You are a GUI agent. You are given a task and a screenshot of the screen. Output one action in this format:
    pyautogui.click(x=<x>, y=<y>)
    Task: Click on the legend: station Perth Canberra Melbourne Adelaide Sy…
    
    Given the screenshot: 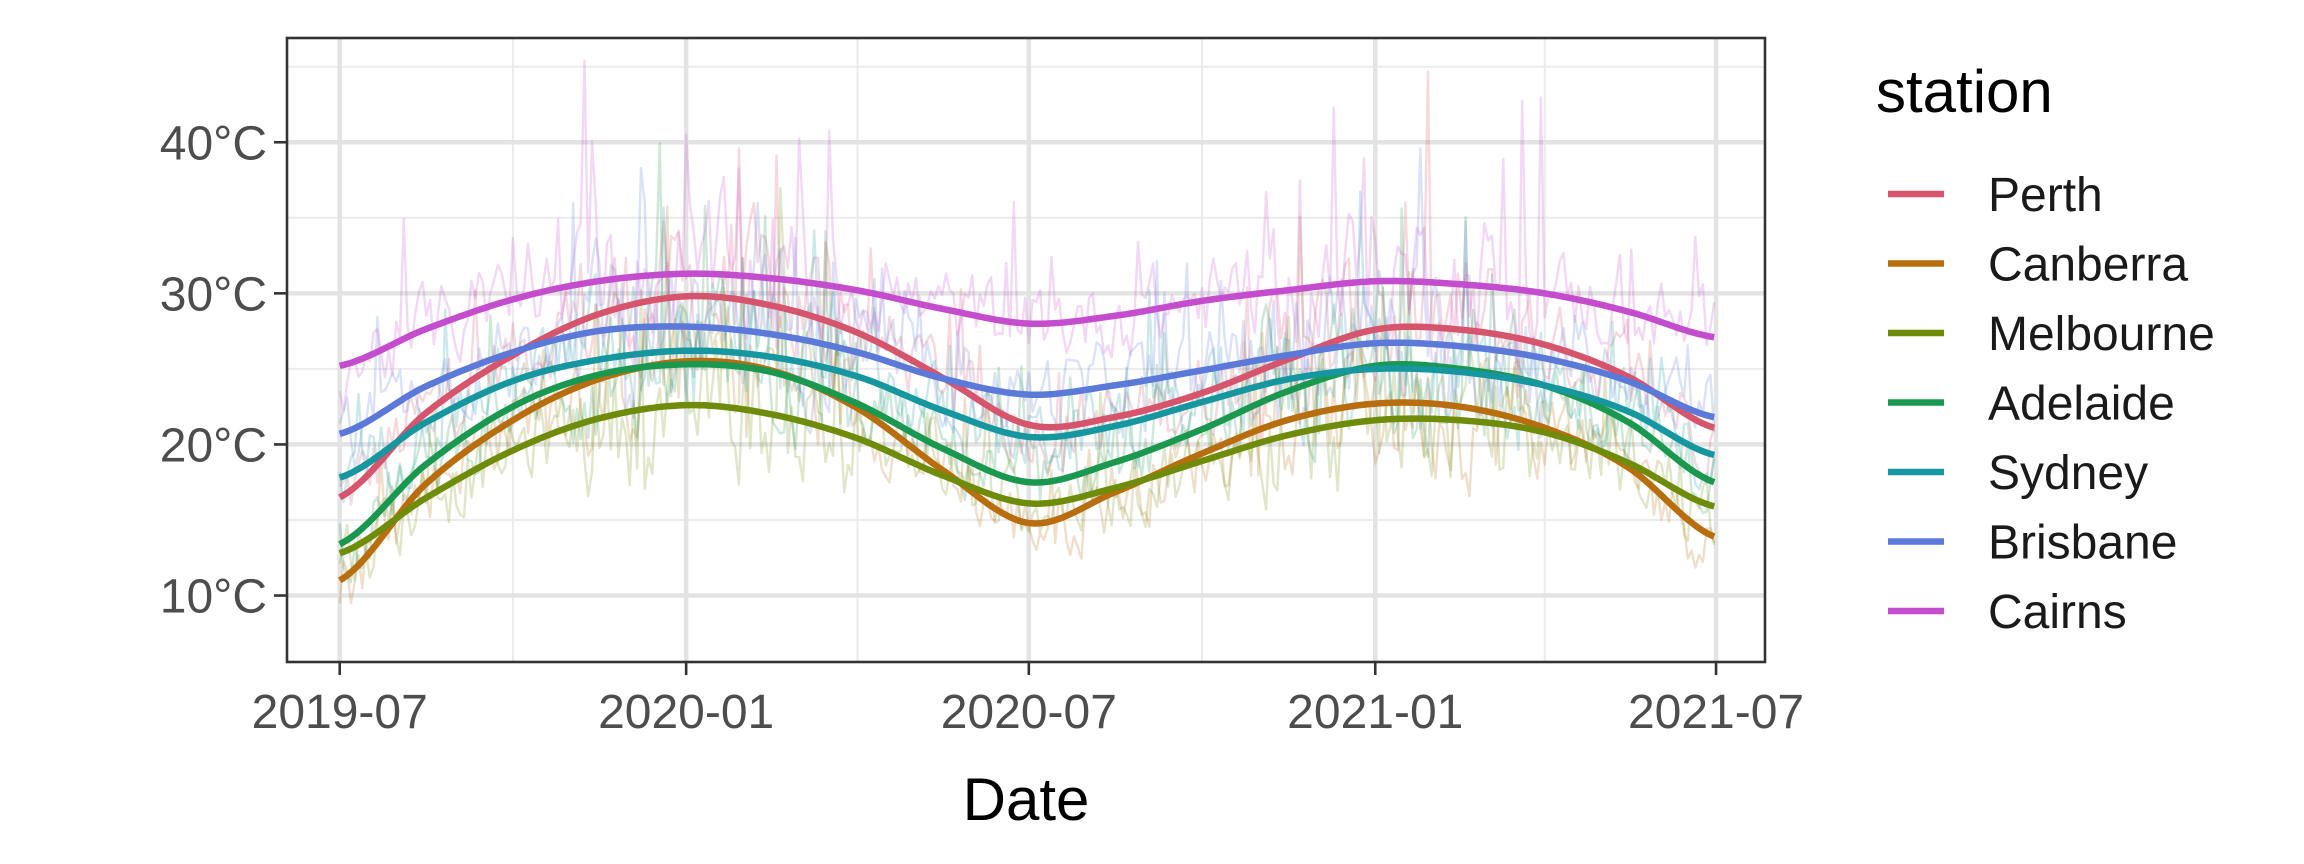 What is the action you would take?
    pyautogui.click(x=2045, y=348)
    